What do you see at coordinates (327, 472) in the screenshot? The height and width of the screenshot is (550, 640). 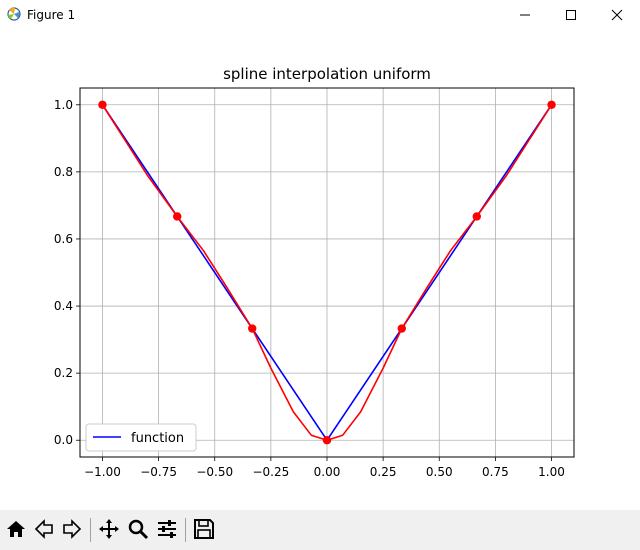 I see `x-tick-label: 0.00` at bounding box center [327, 472].